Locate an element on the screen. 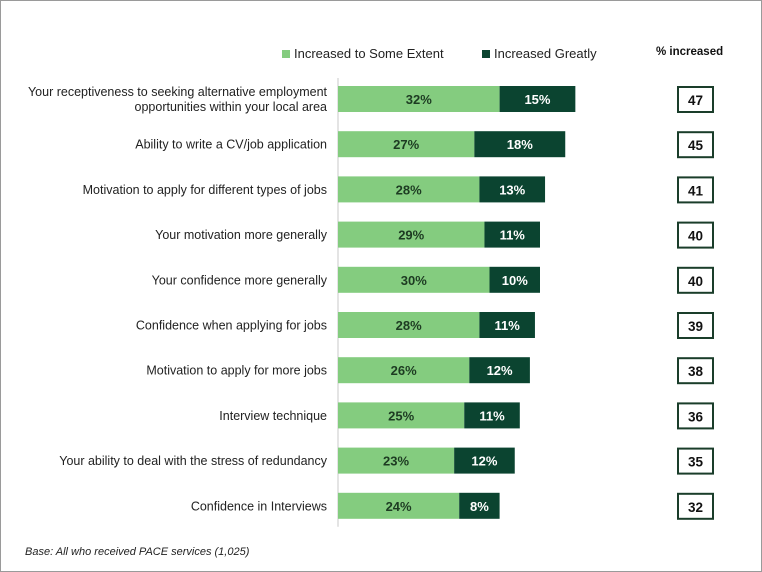  data-label-some-extent: 24% is located at coordinates (399, 506).